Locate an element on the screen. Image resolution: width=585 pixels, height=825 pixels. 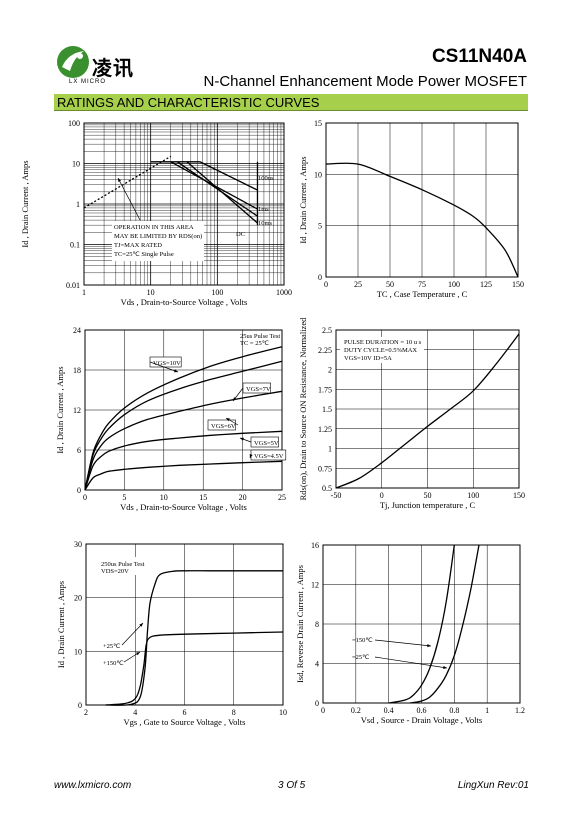
rdson-ytick-label: 1.25 is located at coordinates (325, 429).